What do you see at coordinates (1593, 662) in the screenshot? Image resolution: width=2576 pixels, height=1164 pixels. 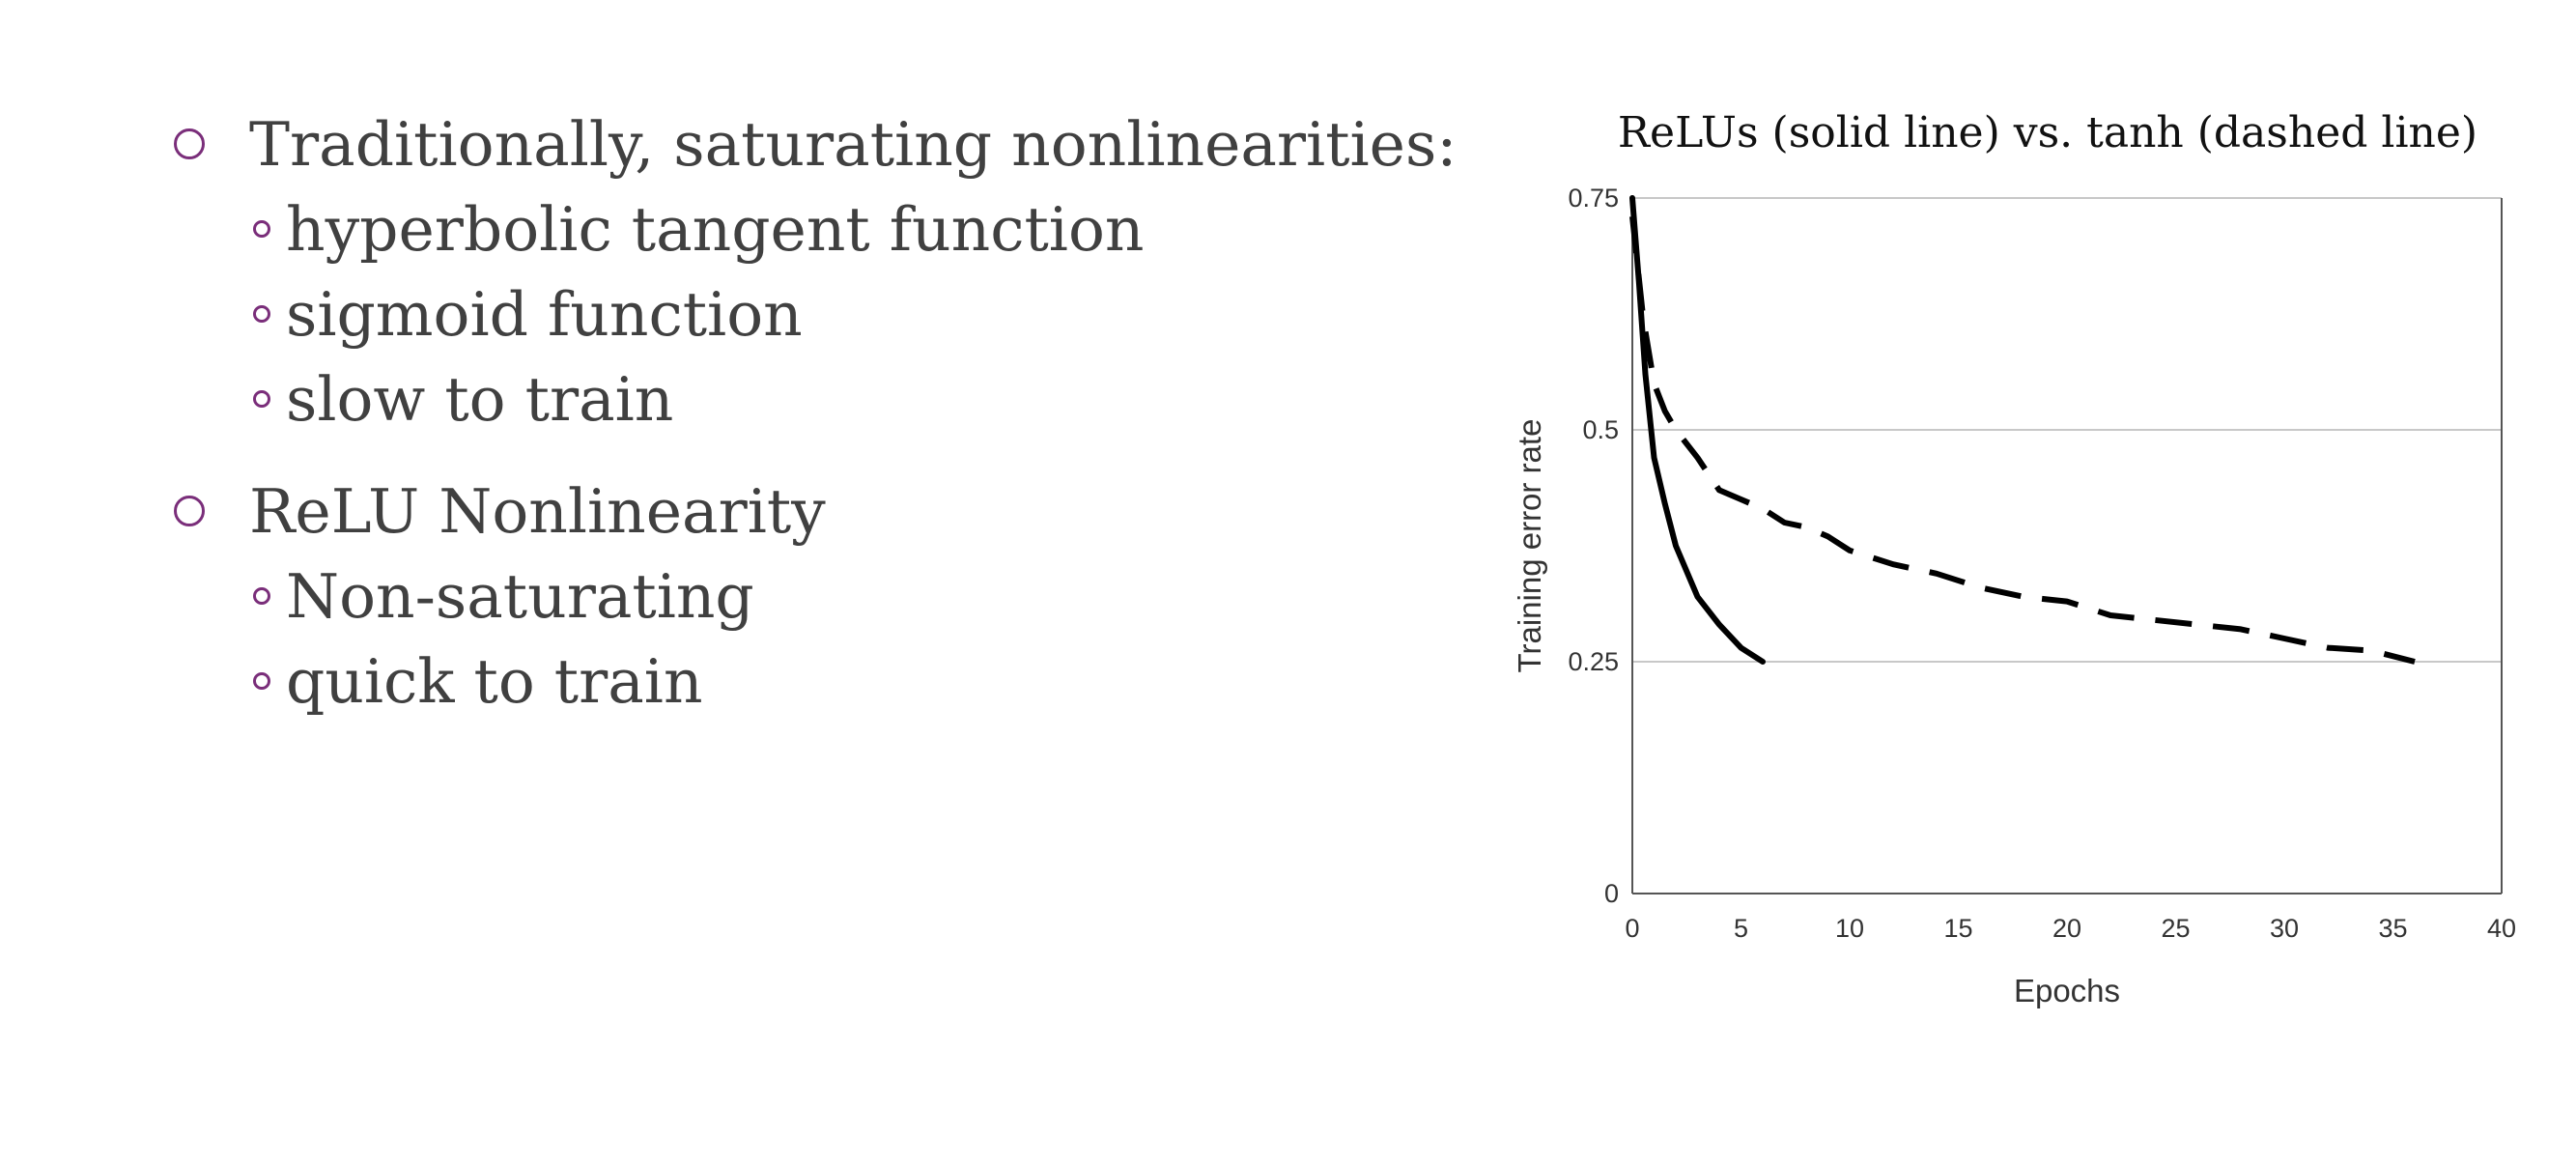 I see `y-tick-label: 0.25` at bounding box center [1593, 662].